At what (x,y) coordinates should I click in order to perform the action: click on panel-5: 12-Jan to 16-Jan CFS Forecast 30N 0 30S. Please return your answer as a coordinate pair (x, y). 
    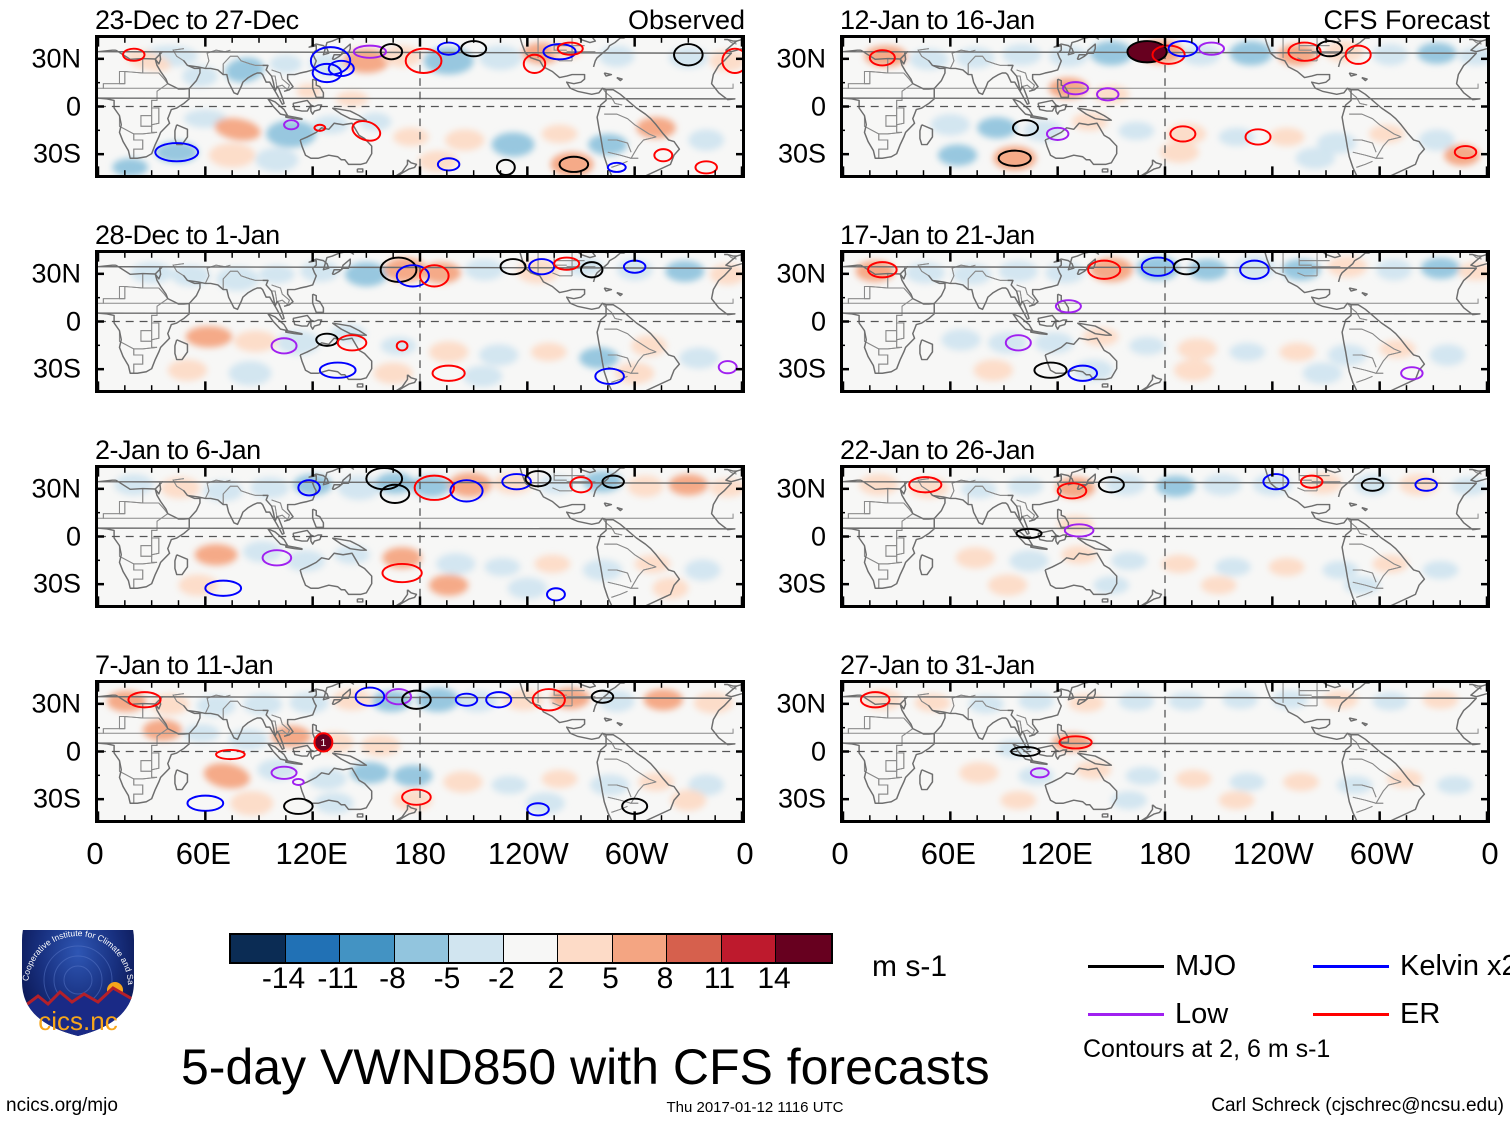
    Looking at the image, I should click on (1133, 91).